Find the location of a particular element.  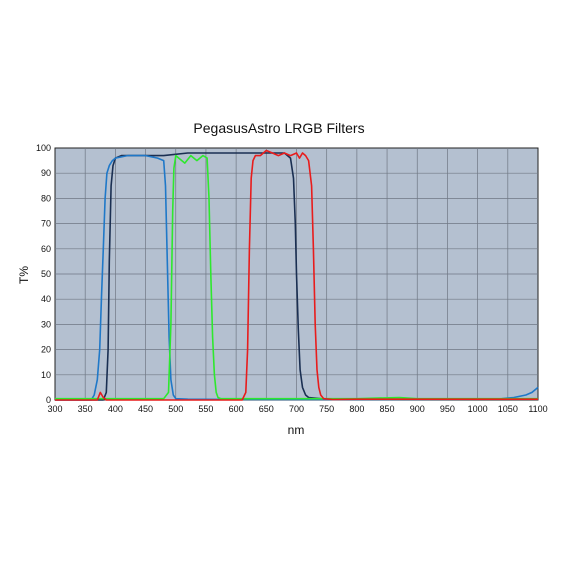

y-tick-label: 60 is located at coordinates (46, 249).